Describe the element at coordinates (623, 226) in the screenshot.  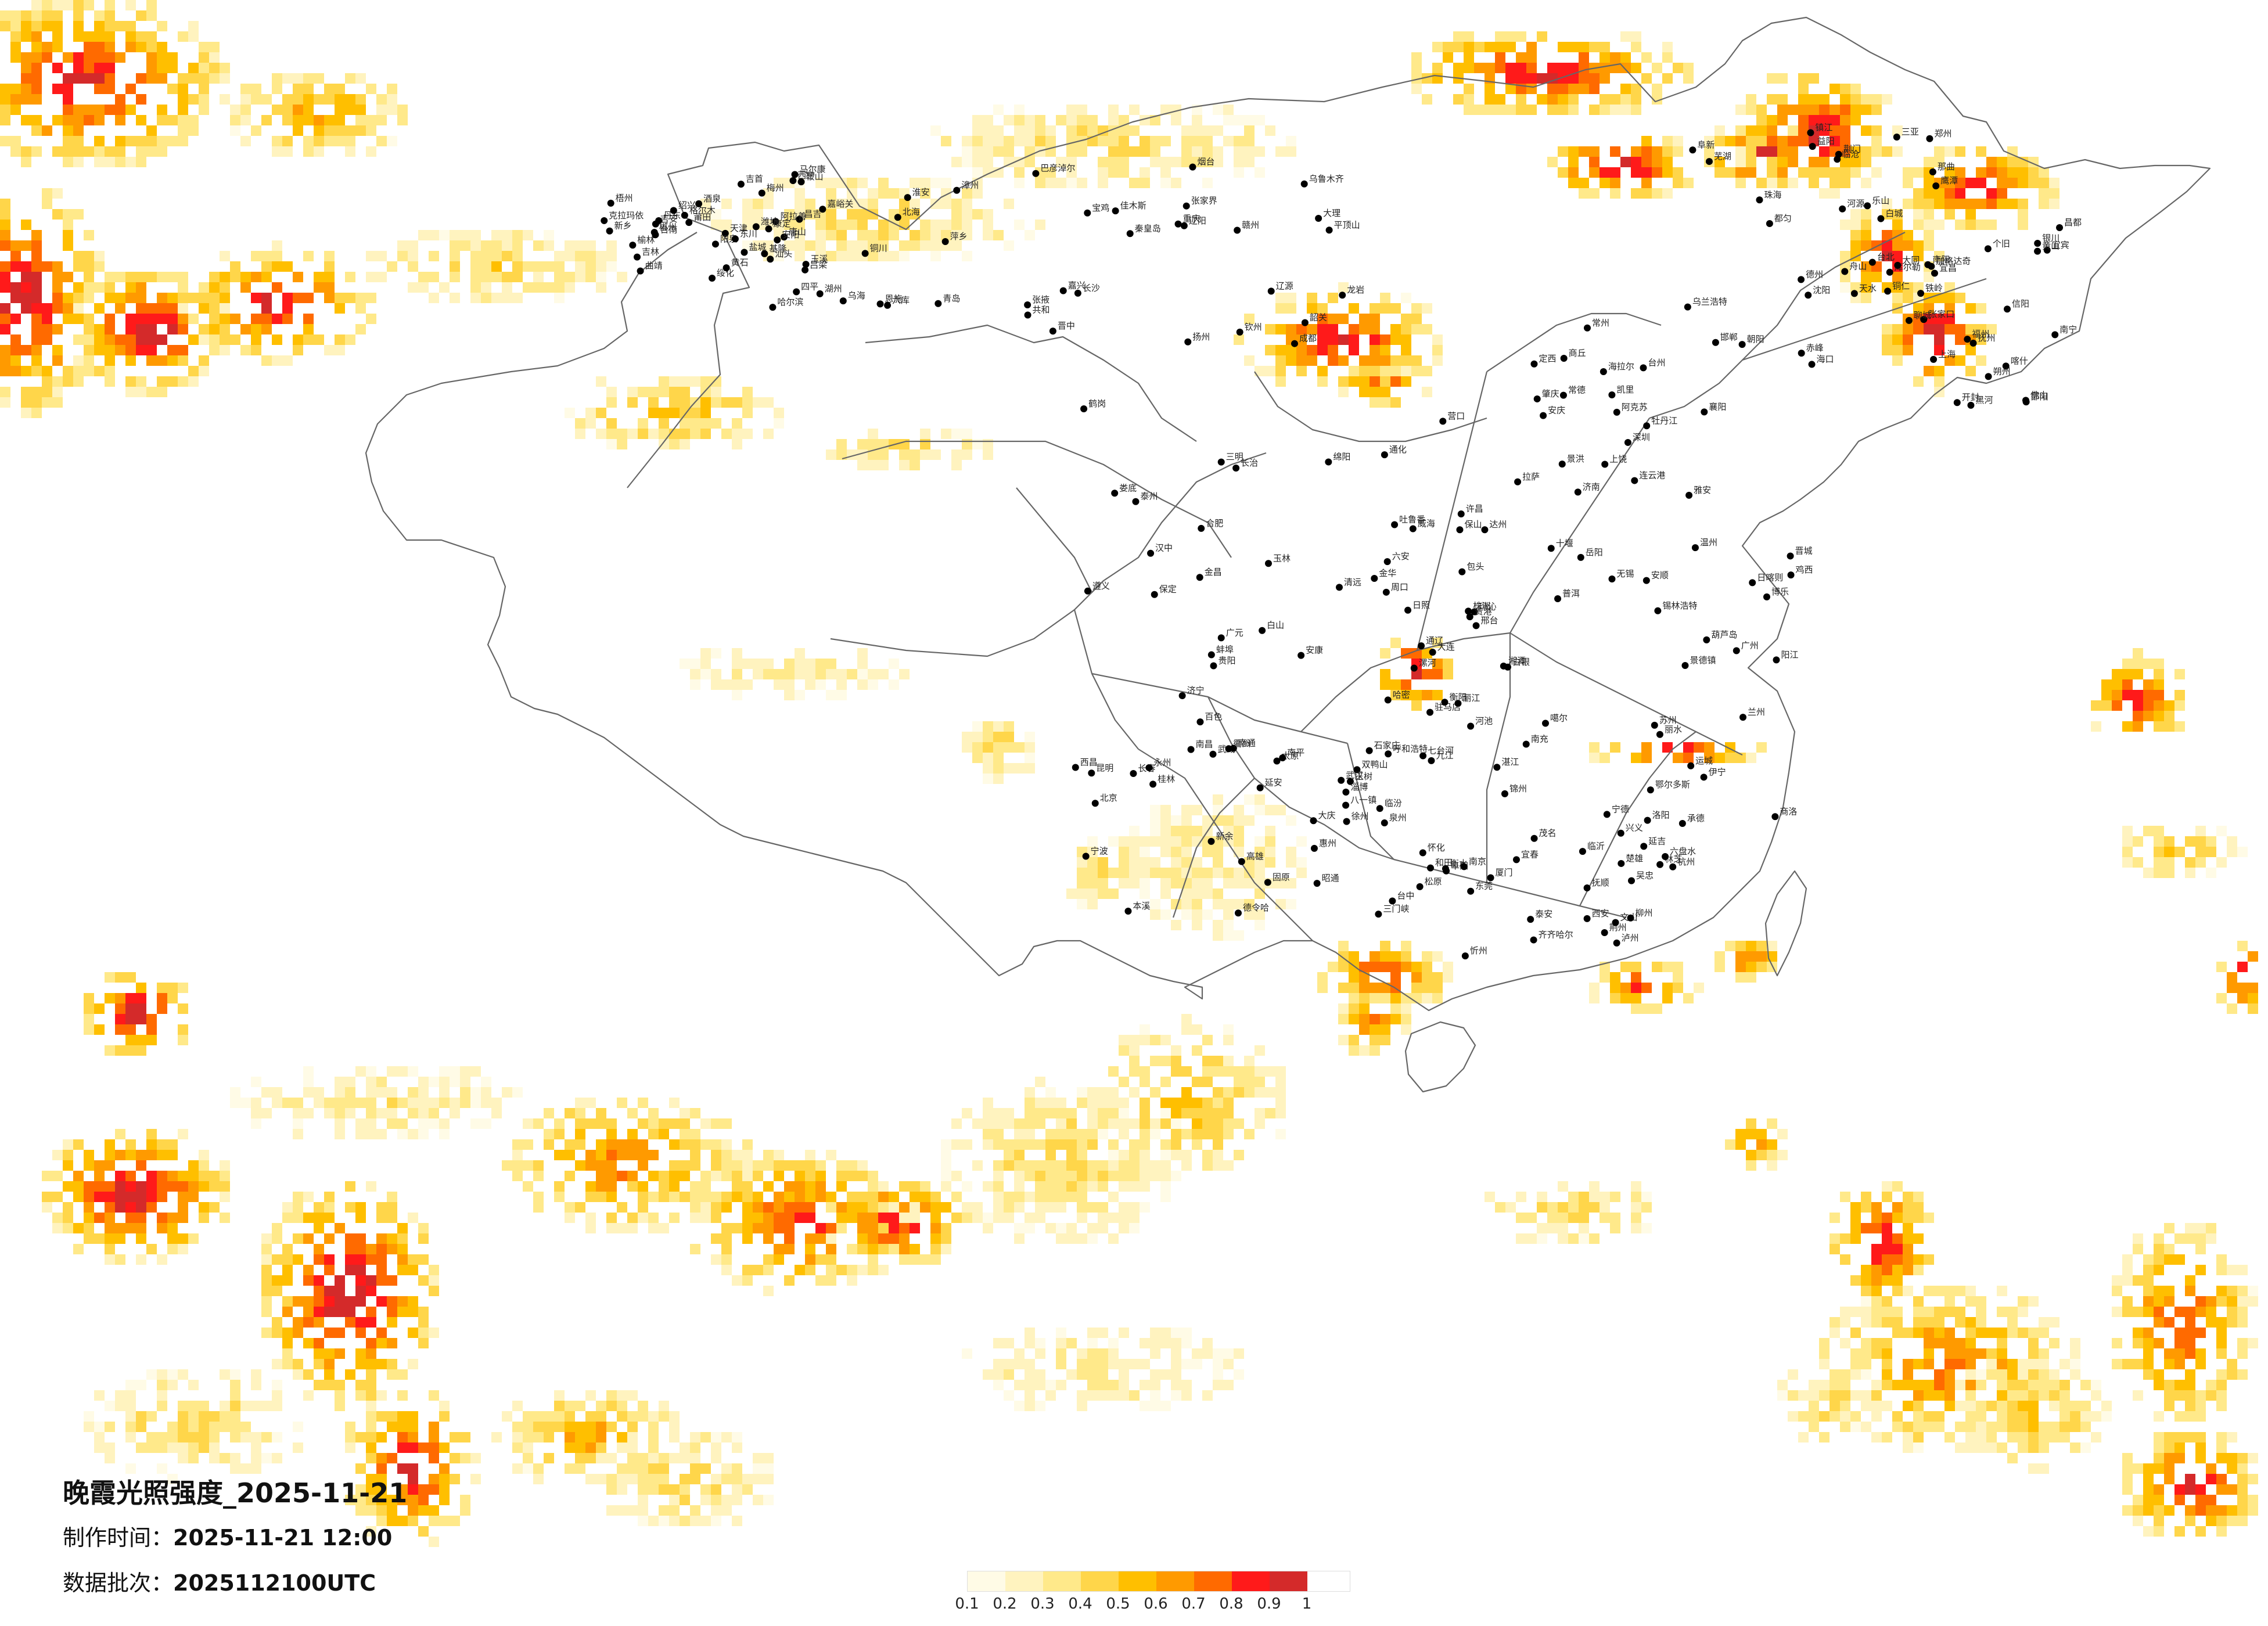
I see `city-label: 新乡` at that location.